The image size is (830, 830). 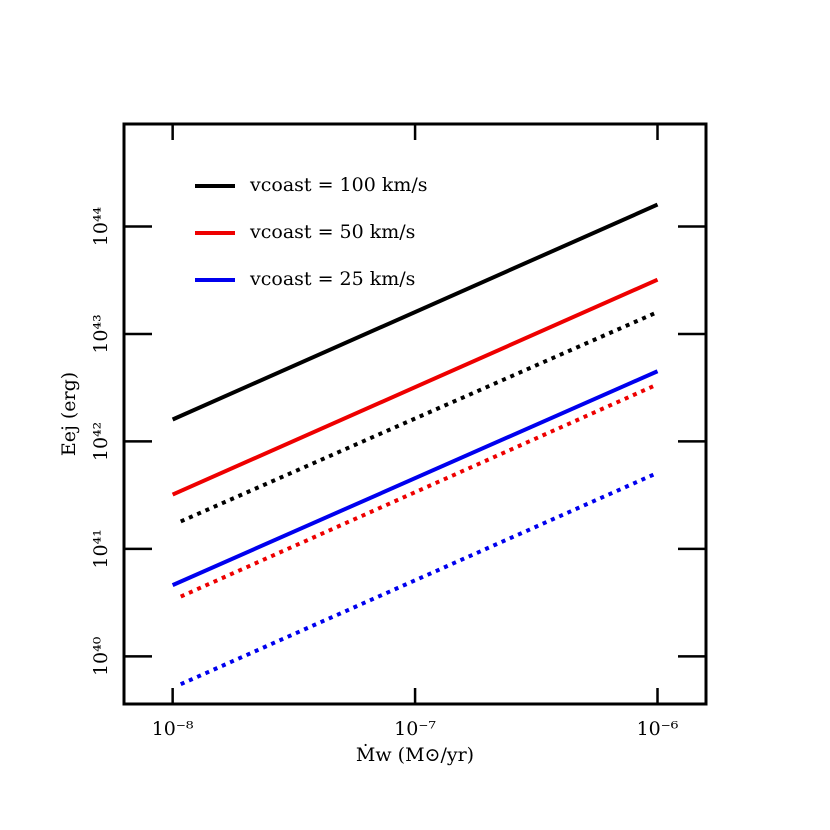 I want to click on x-tick-label: 10⁻⁸, so click(x=173, y=729).